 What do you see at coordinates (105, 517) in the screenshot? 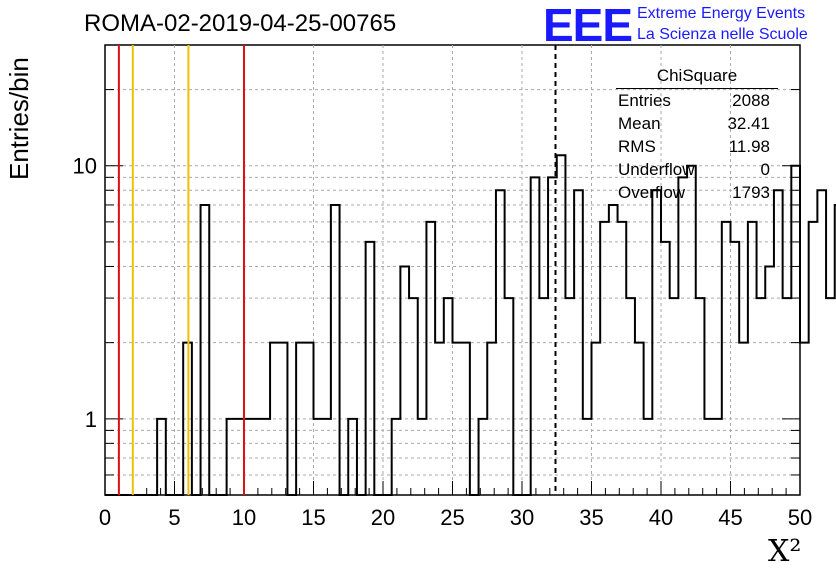
I see `x-tick-label: 0` at bounding box center [105, 517].